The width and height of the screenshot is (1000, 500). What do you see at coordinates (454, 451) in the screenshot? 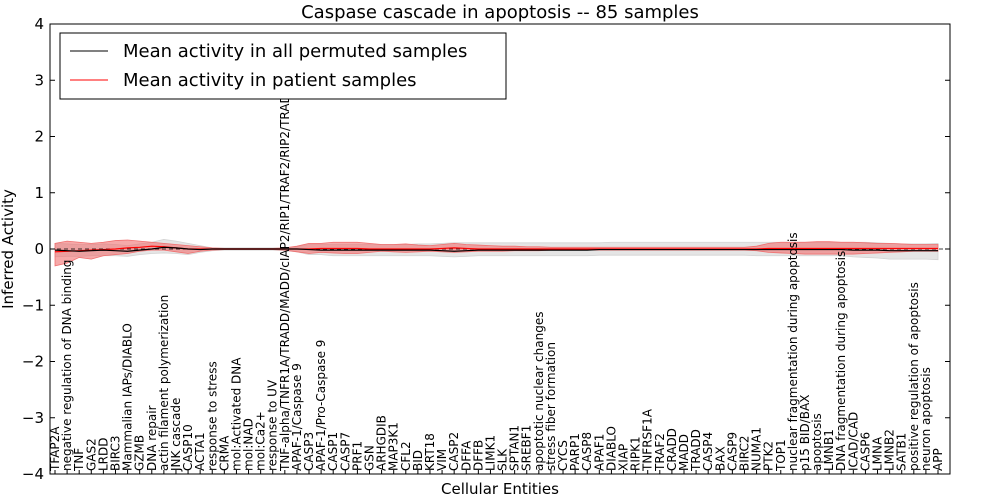
I see `x-tick-label: CASP2` at bounding box center [454, 451].